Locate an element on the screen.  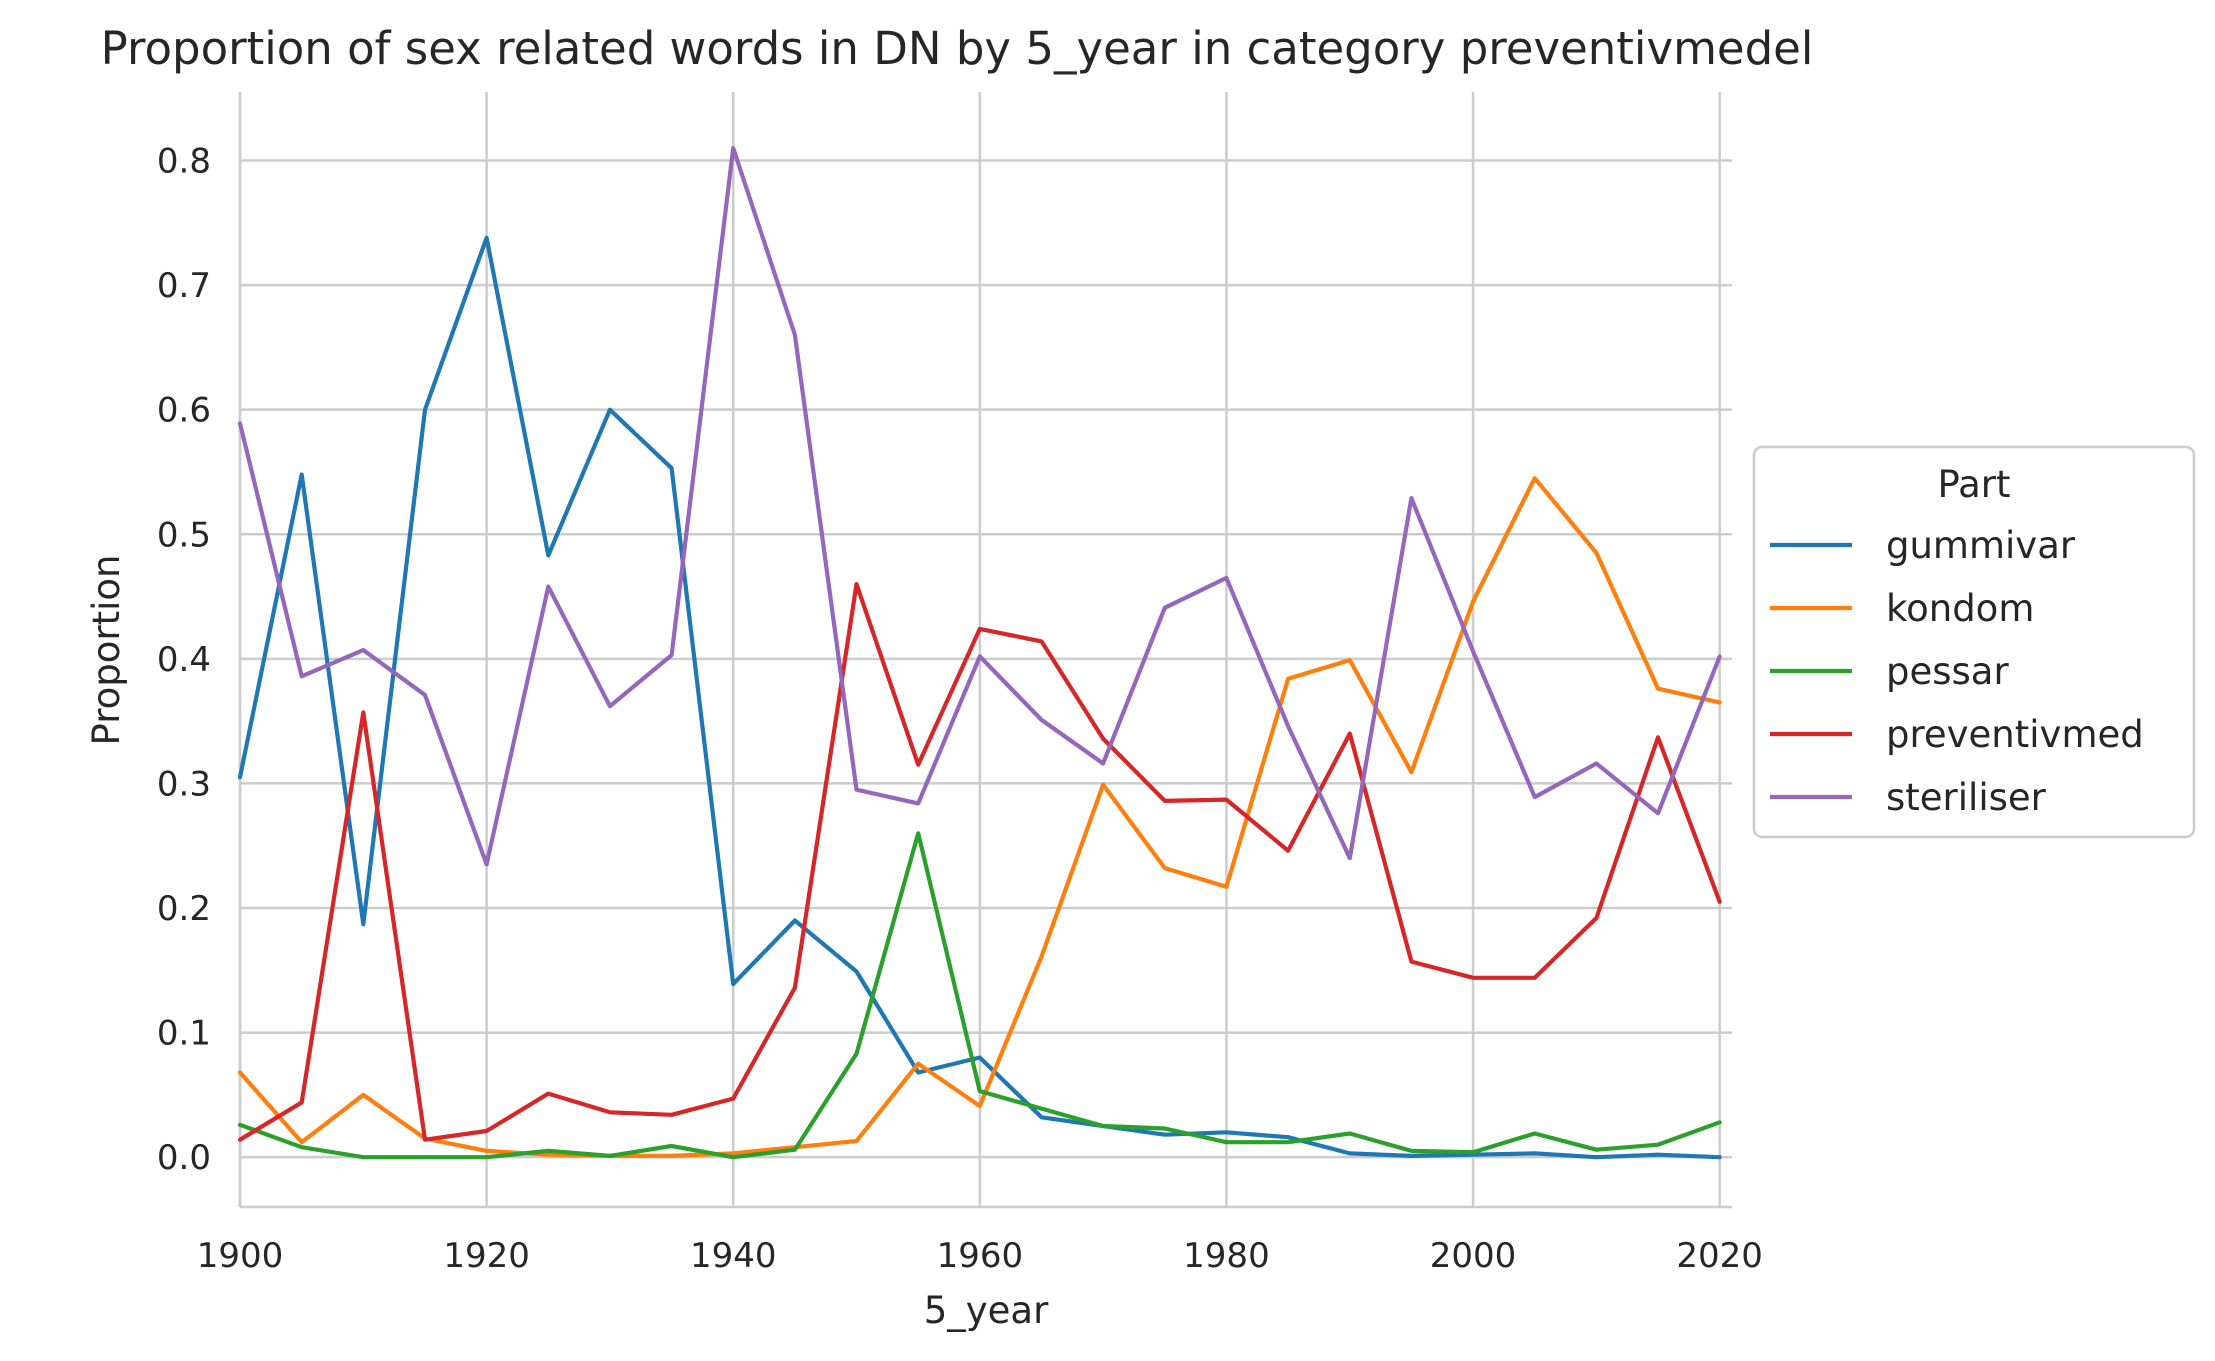
y-tick-label: 0.3 is located at coordinates (184, 784).